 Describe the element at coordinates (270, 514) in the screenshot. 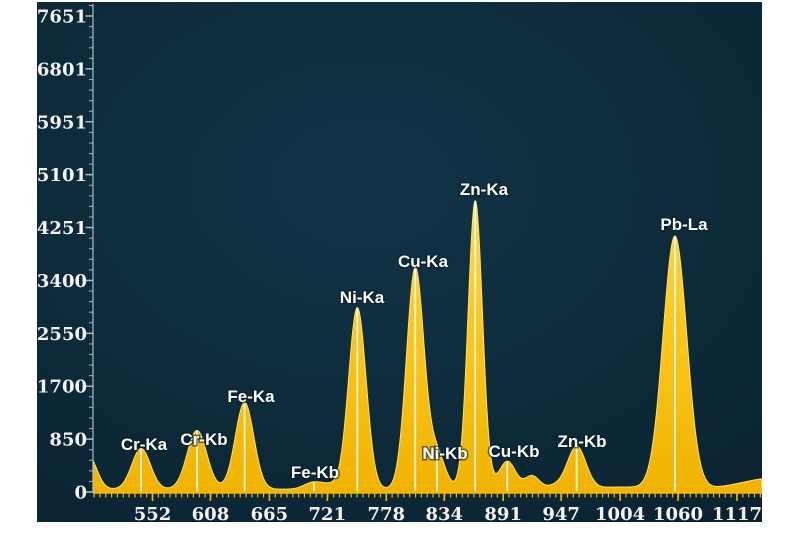

I see `x-tick-label: 665` at that location.